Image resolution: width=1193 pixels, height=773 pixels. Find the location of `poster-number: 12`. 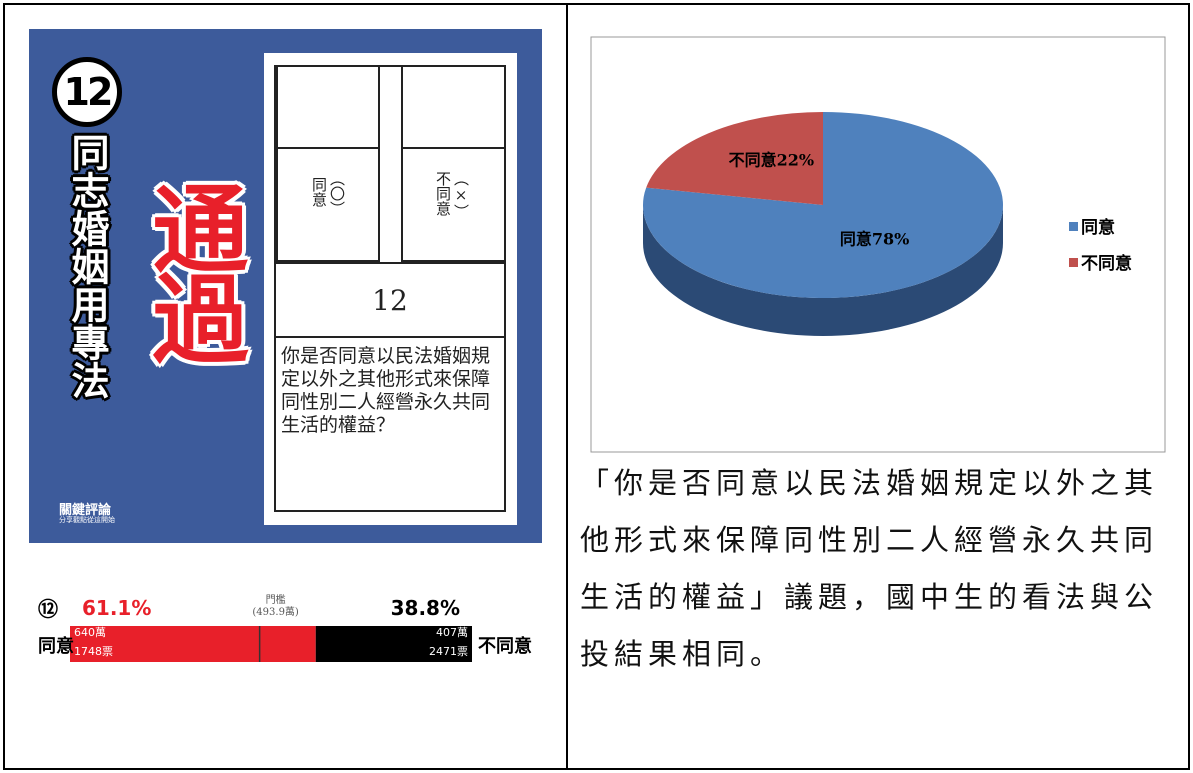

poster-number: 12 is located at coordinates (87, 92).